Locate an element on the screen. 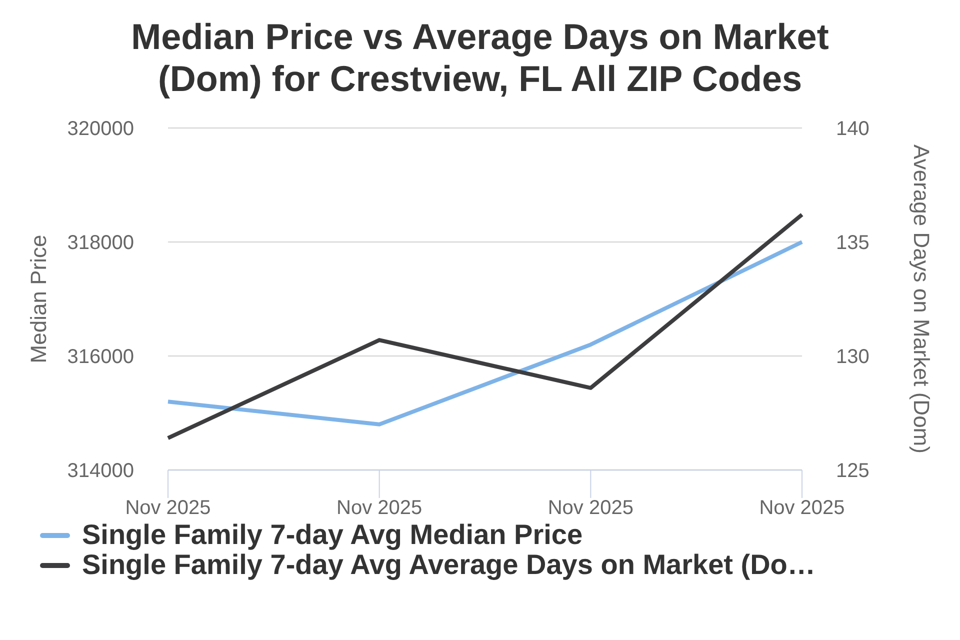 The image size is (960, 640). y-tick-label: 320000 is located at coordinates (100, 129).